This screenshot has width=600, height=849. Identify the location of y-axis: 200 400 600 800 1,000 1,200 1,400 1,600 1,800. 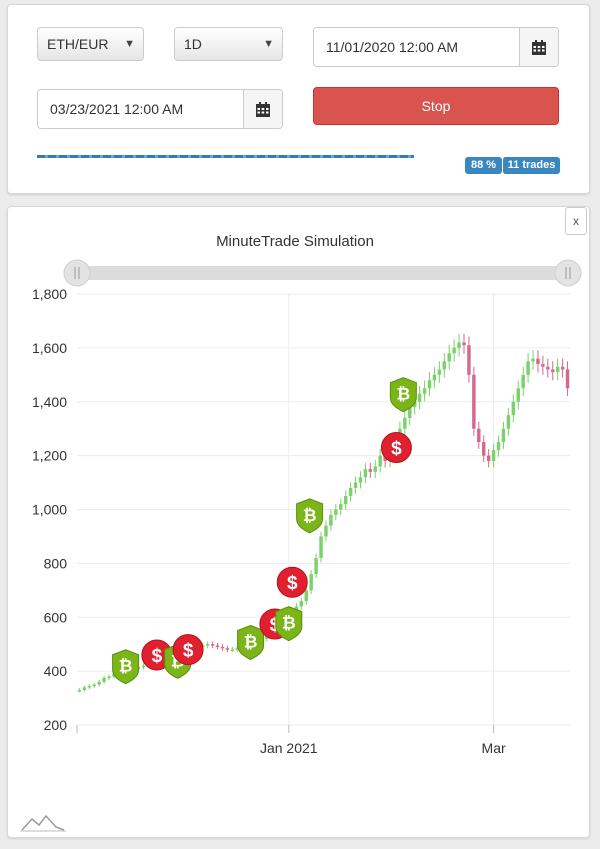
(49, 509).